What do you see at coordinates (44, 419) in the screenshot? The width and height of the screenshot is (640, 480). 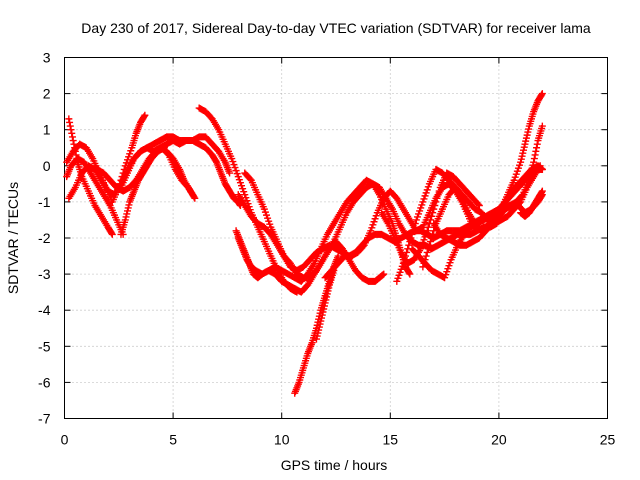 I see `y-tick-label: -7` at bounding box center [44, 419].